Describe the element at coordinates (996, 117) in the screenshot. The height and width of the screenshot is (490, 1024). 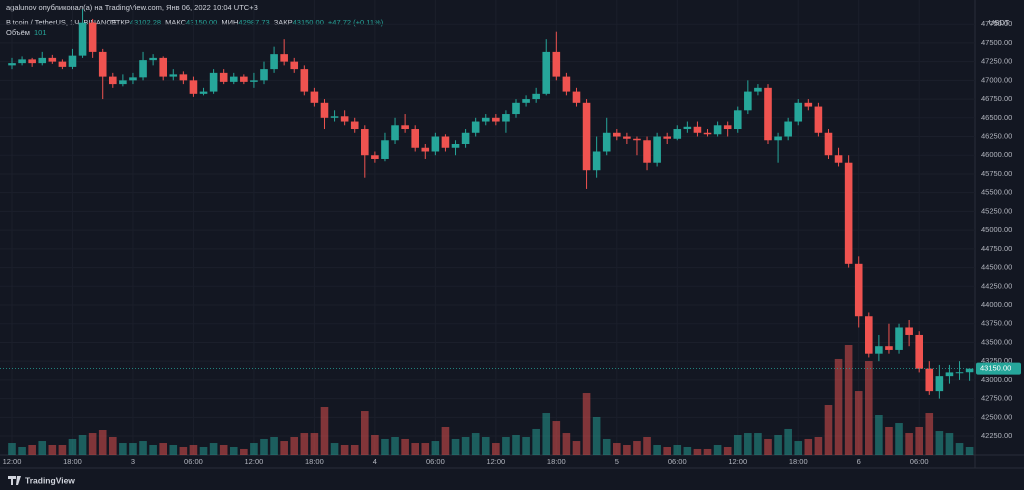
I see `y-tick-label: 46500.00` at that location.